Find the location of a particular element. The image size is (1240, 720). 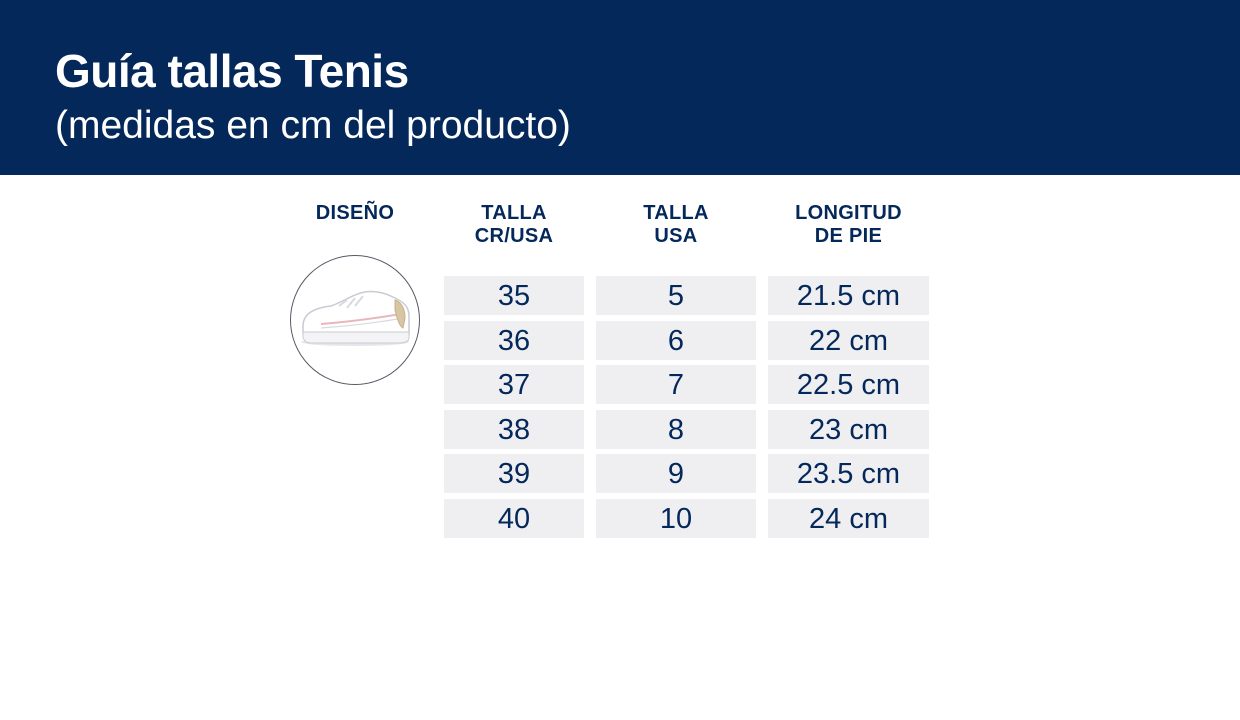

column-header-size-usa: TALLA USA is located at coordinates (676, 225).